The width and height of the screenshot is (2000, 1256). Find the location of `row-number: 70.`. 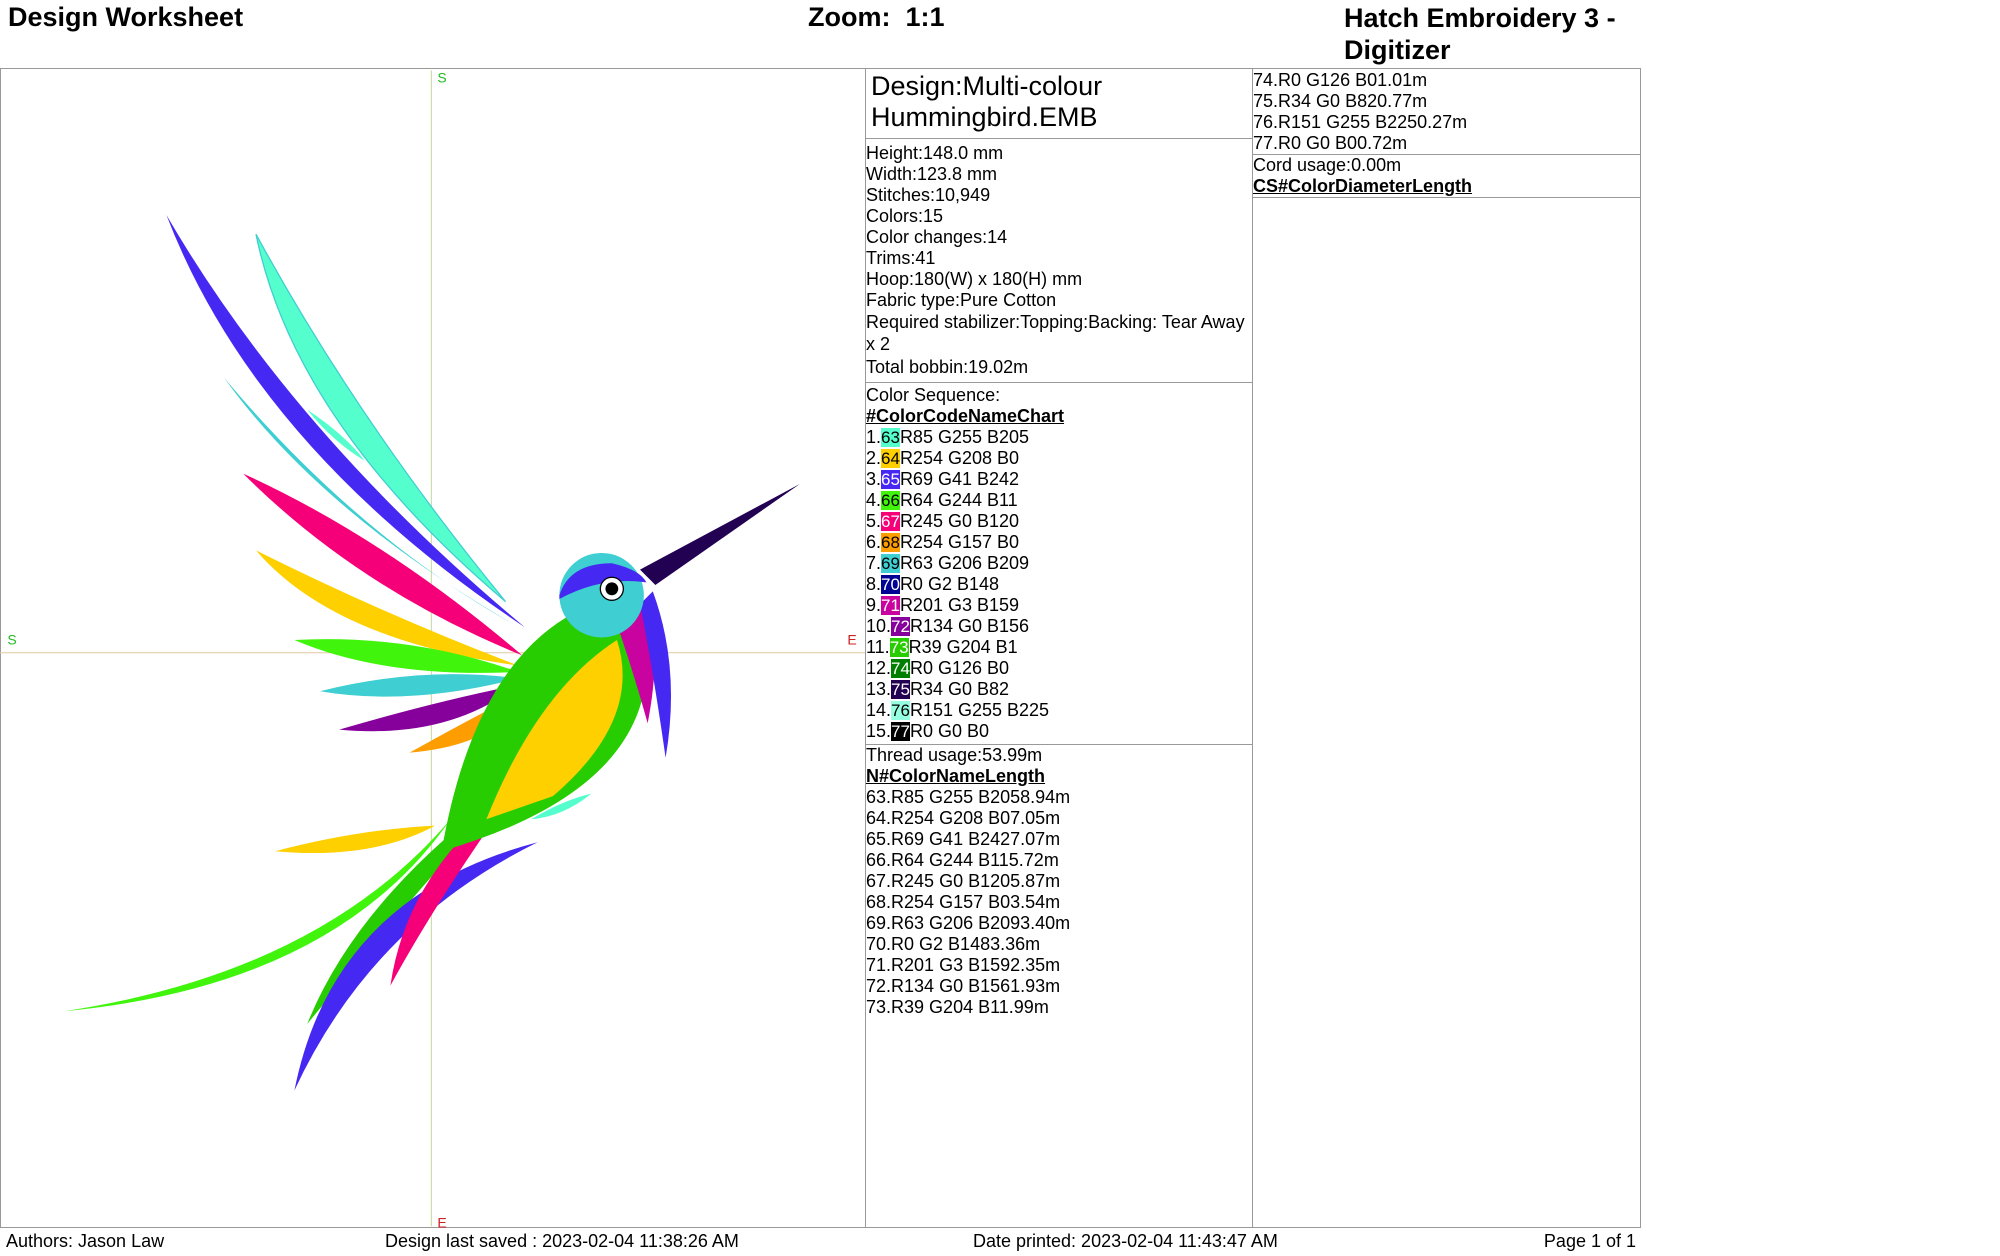

row-number: 70. is located at coordinates (879, 944).